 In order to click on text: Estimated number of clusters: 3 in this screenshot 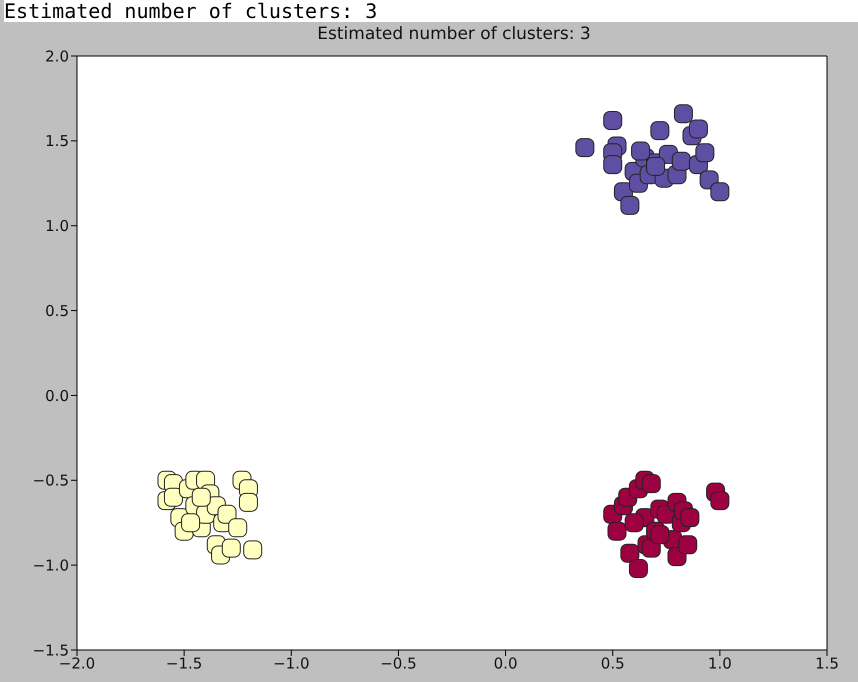, I will do `click(431, 11)`.